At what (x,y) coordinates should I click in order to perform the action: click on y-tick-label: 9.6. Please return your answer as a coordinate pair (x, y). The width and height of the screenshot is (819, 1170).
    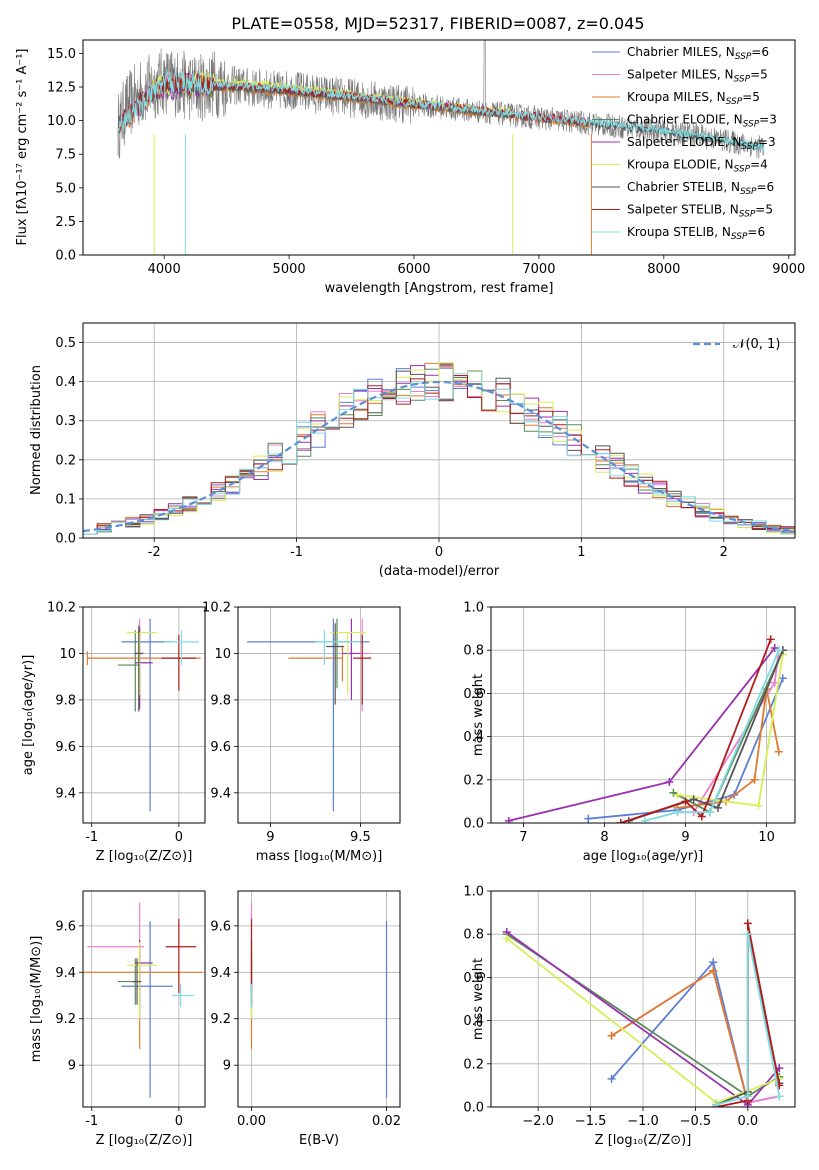
    Looking at the image, I should click on (65, 747).